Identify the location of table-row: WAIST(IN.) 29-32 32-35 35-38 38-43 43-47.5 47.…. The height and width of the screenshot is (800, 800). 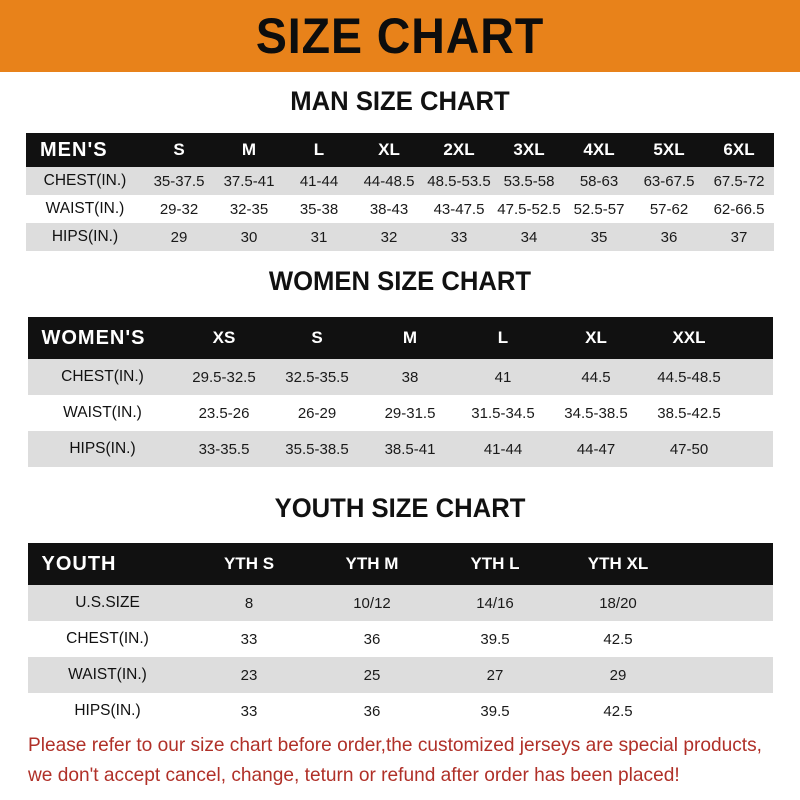
(400, 209).